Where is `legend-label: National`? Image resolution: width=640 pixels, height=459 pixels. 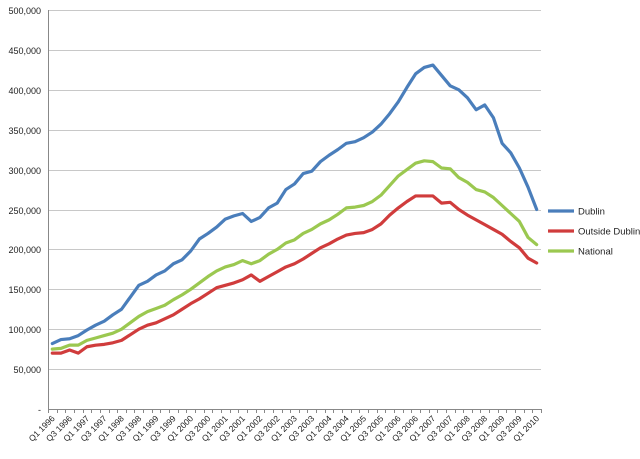 legend-label: National is located at coordinates (595, 252).